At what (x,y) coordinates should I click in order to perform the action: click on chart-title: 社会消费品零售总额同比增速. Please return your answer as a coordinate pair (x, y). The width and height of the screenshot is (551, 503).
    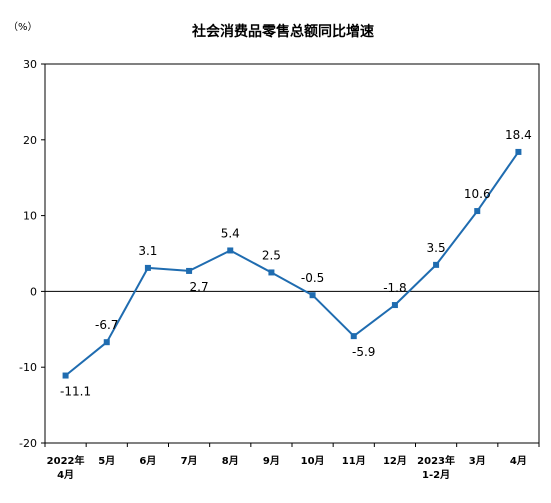
    Looking at the image, I should click on (282, 31).